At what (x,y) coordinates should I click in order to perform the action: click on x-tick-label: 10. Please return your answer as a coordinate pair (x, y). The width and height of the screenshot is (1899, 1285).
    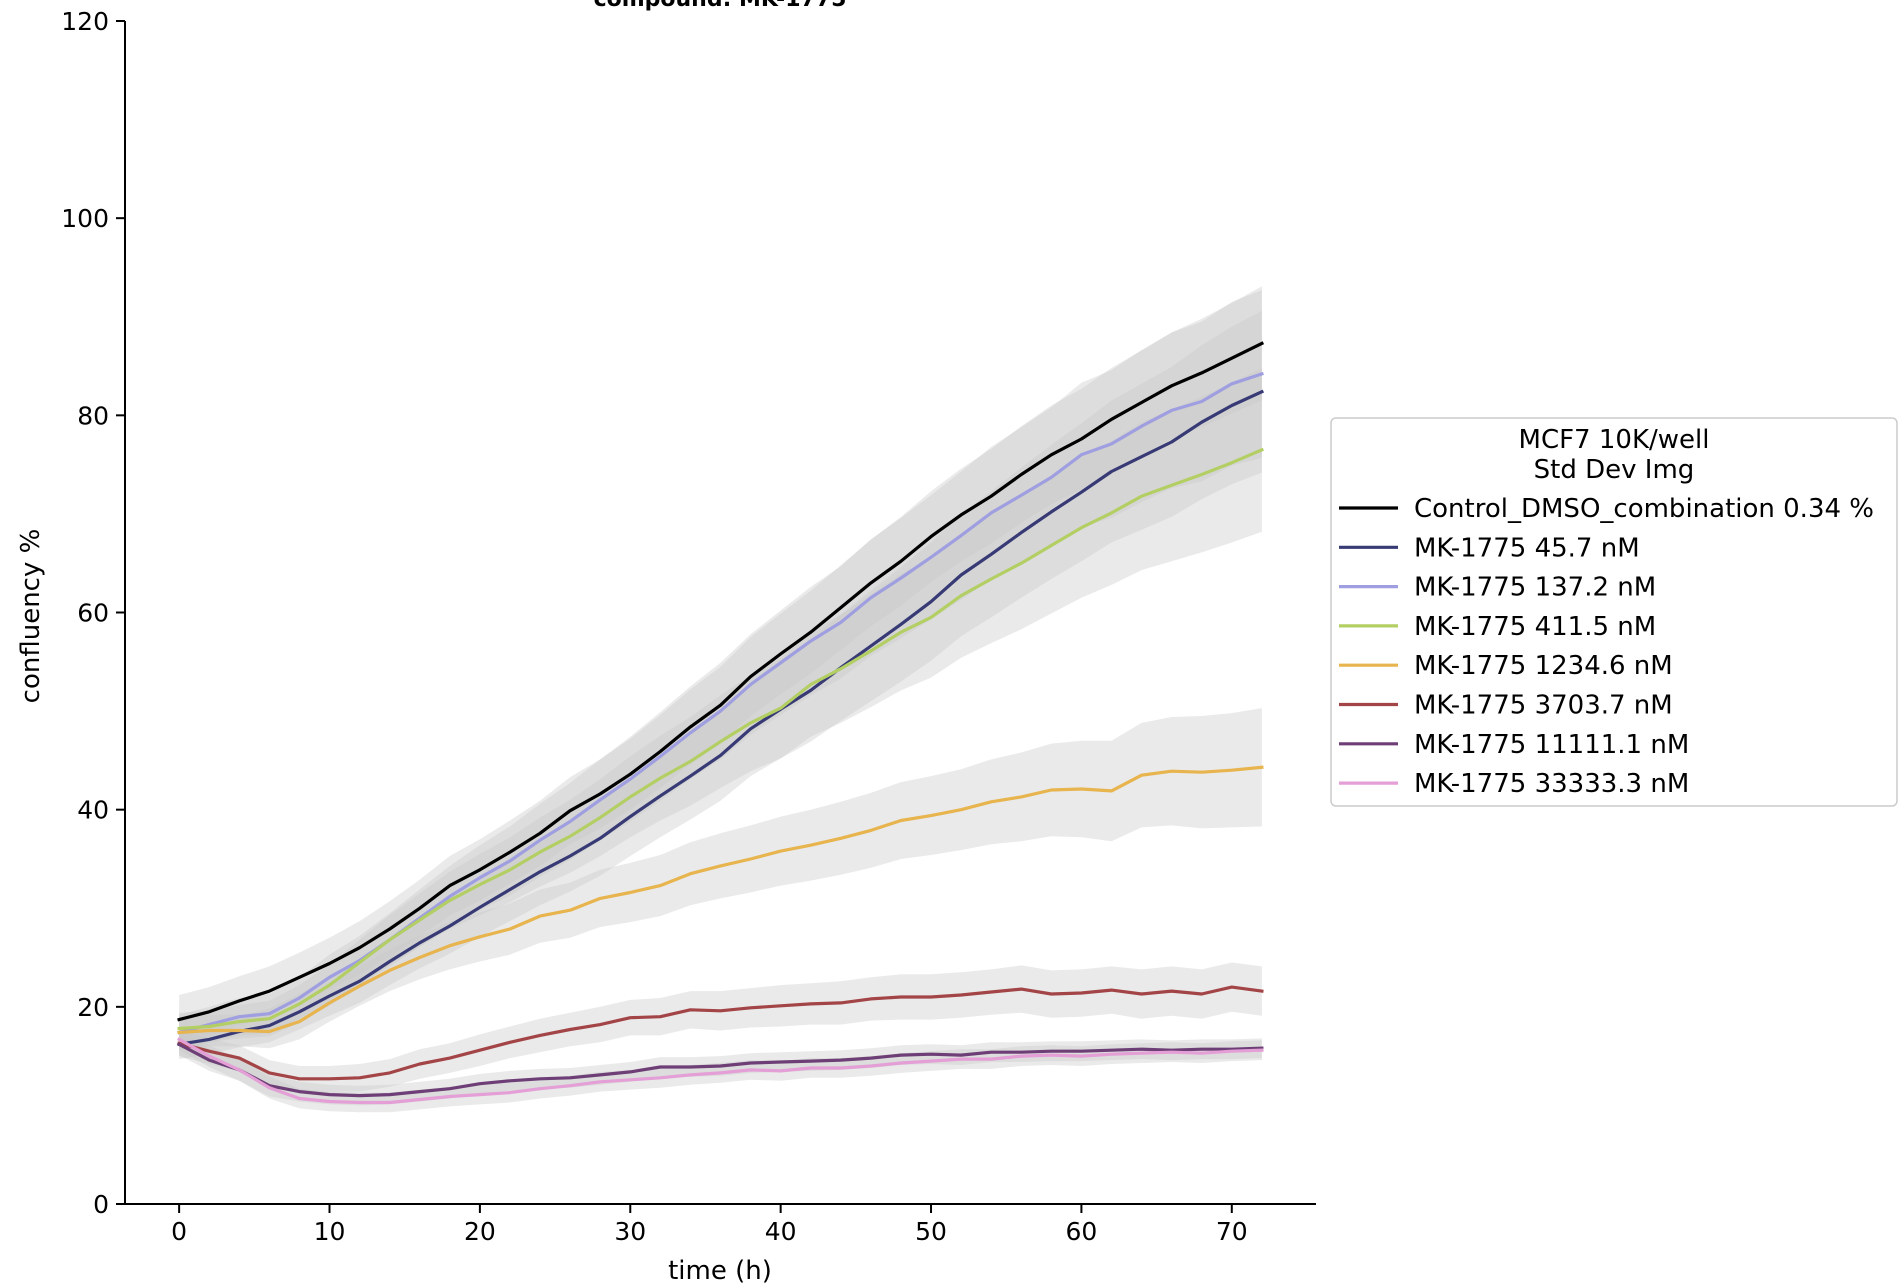
    Looking at the image, I should click on (330, 1231).